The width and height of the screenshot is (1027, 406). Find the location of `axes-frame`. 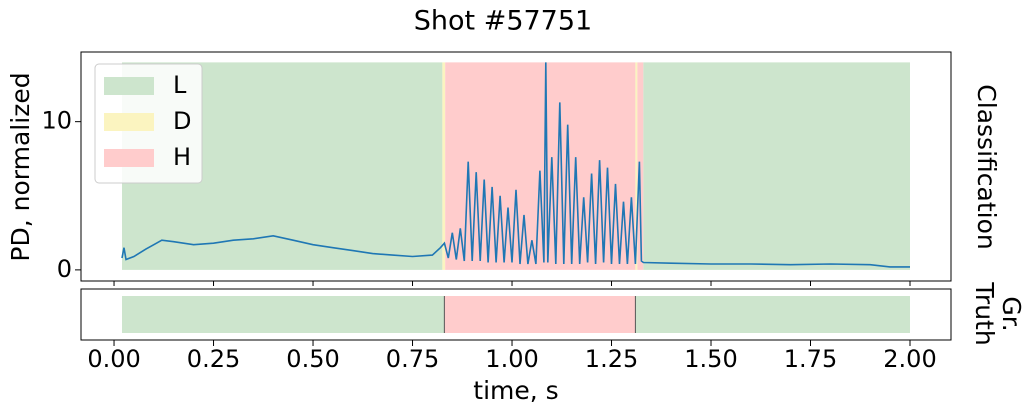

axes-frame is located at coordinates (516, 314).